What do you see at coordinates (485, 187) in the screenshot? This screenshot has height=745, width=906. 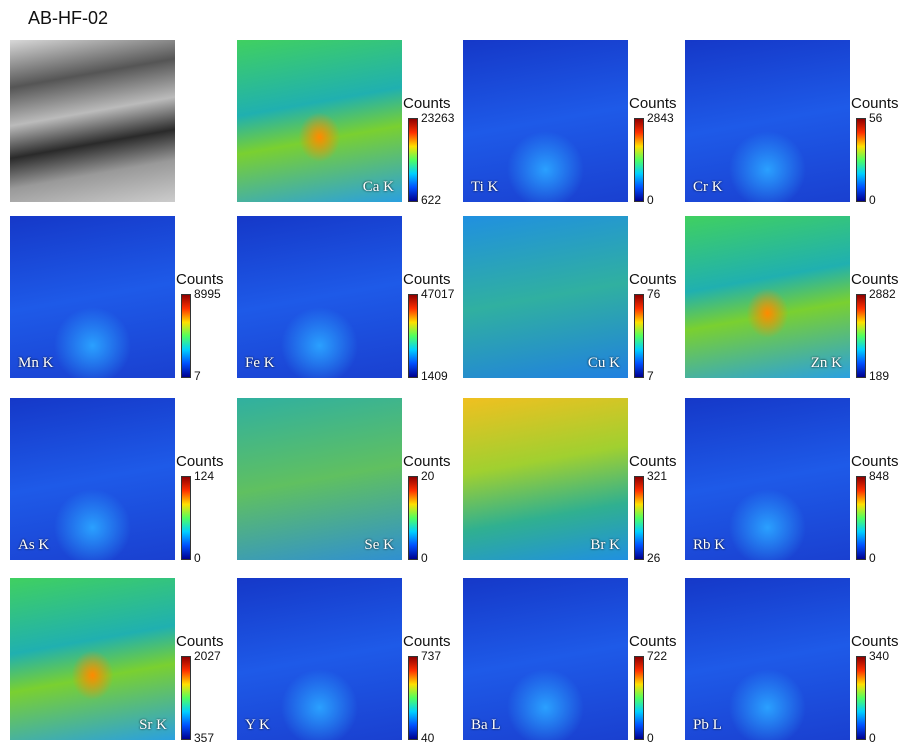 I see `element-label: Ti K` at bounding box center [485, 187].